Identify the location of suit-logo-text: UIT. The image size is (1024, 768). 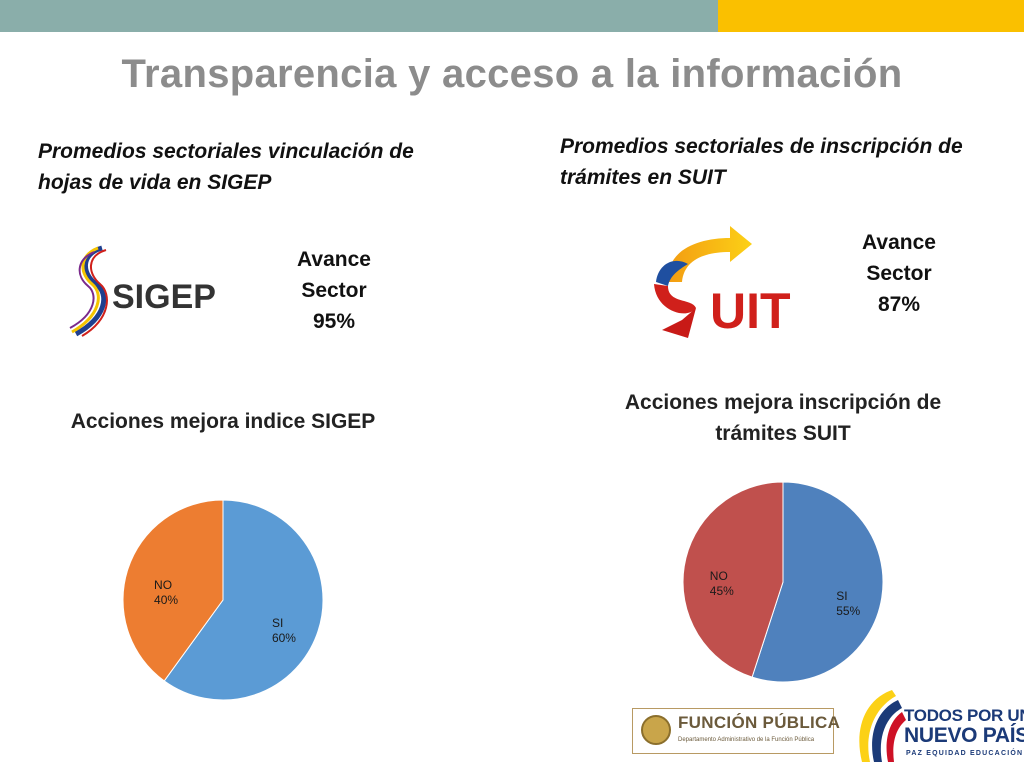
(750, 311).